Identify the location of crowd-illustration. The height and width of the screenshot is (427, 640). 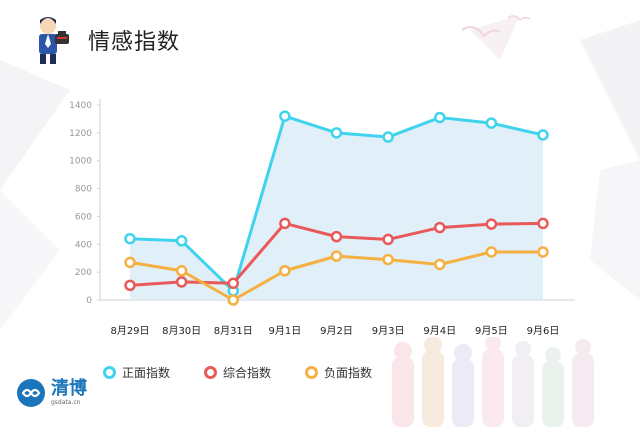
(493, 382).